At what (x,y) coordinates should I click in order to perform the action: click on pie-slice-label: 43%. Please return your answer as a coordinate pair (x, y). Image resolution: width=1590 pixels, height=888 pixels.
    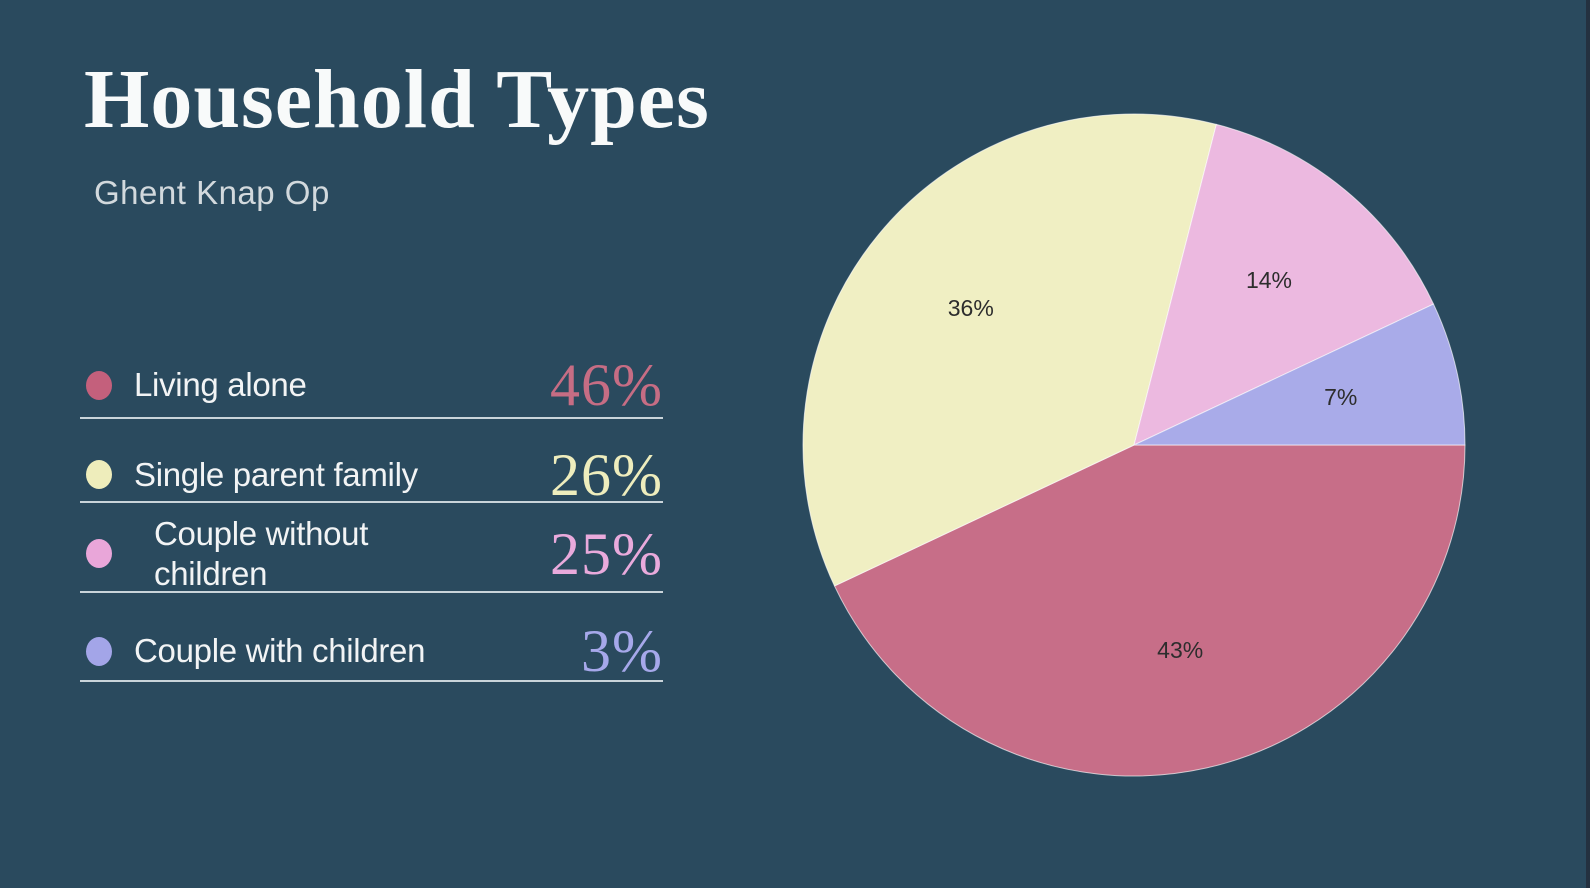
    Looking at the image, I should click on (1180, 650).